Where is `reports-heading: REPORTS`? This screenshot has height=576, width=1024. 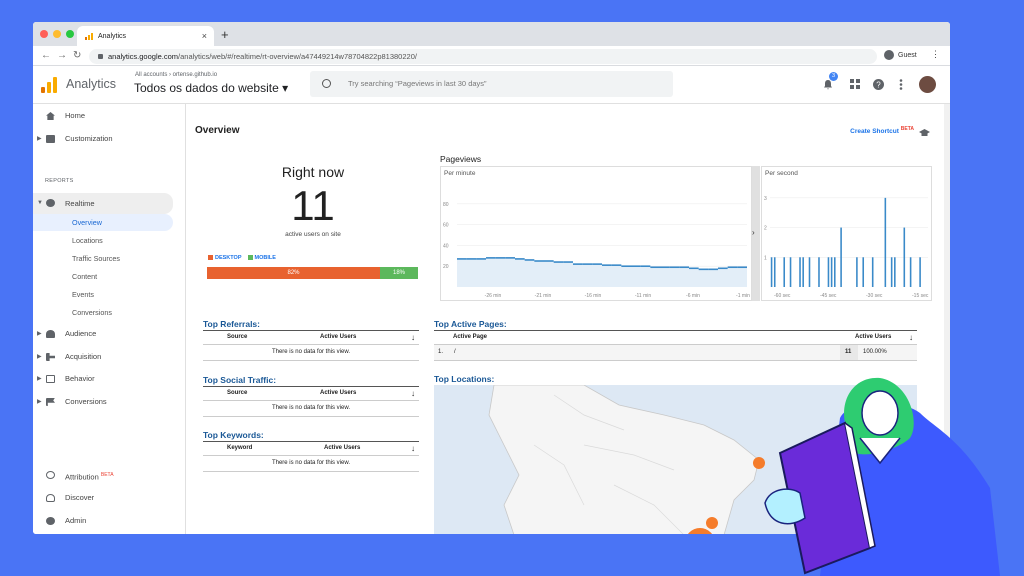 reports-heading: REPORTS is located at coordinates (59, 181).